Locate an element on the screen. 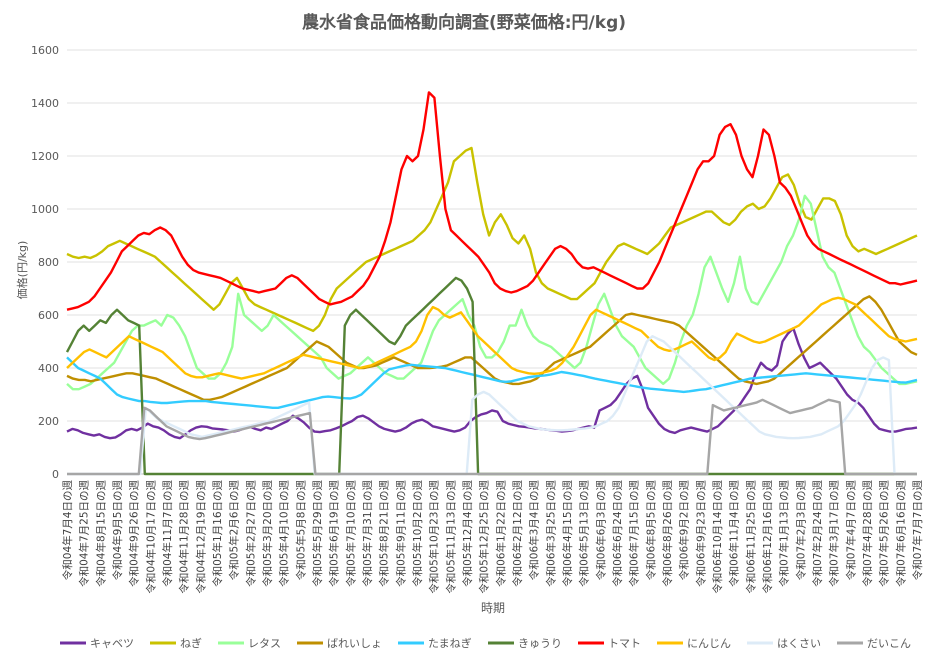 The image size is (929, 667). x-tick-label: 令和06年11月4日の週 is located at coordinates (734, 533).